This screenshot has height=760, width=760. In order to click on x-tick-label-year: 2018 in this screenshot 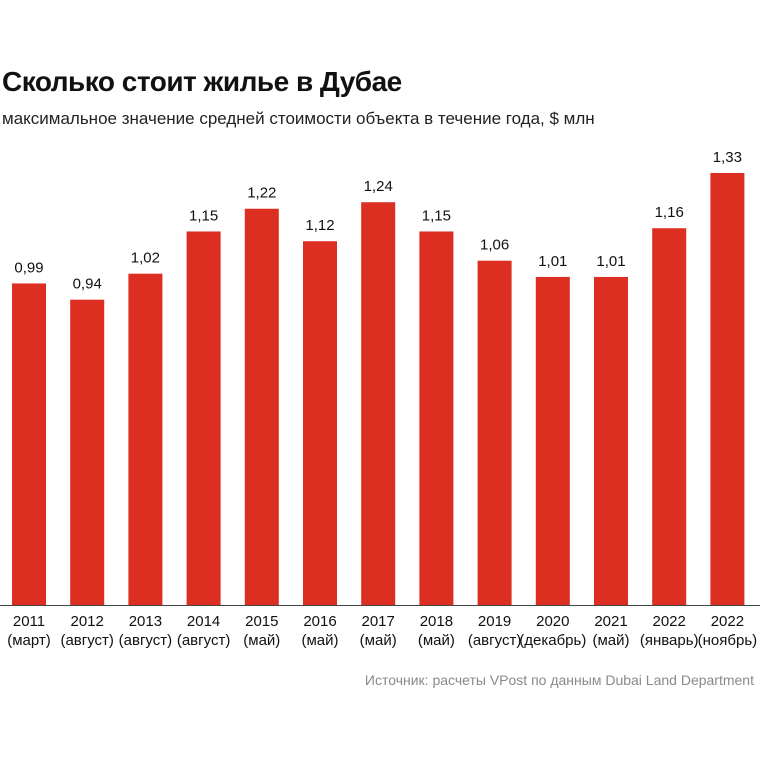, I will do `click(436, 621)`.